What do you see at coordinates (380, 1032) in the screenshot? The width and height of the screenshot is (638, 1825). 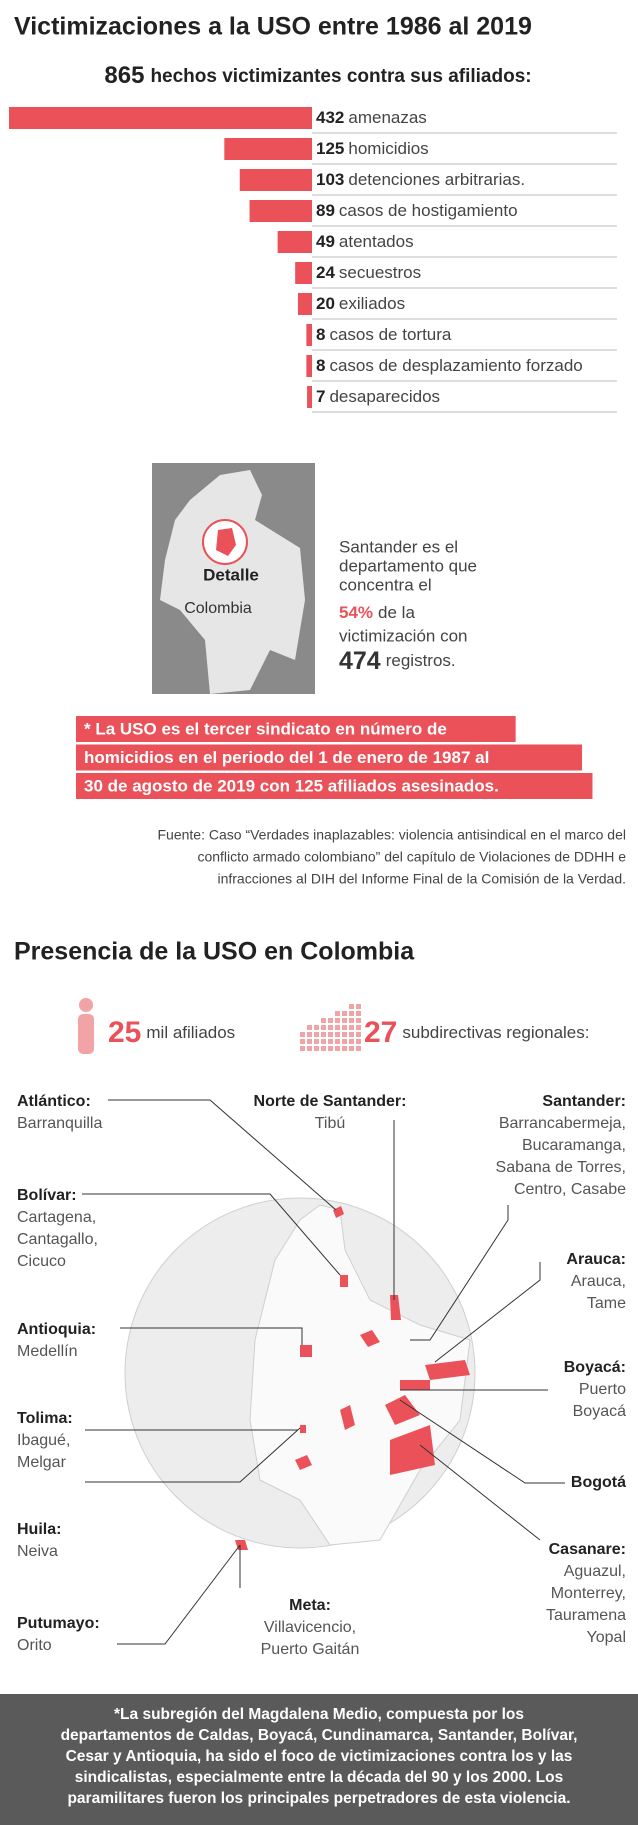 I see `branches-number: 27` at bounding box center [380, 1032].